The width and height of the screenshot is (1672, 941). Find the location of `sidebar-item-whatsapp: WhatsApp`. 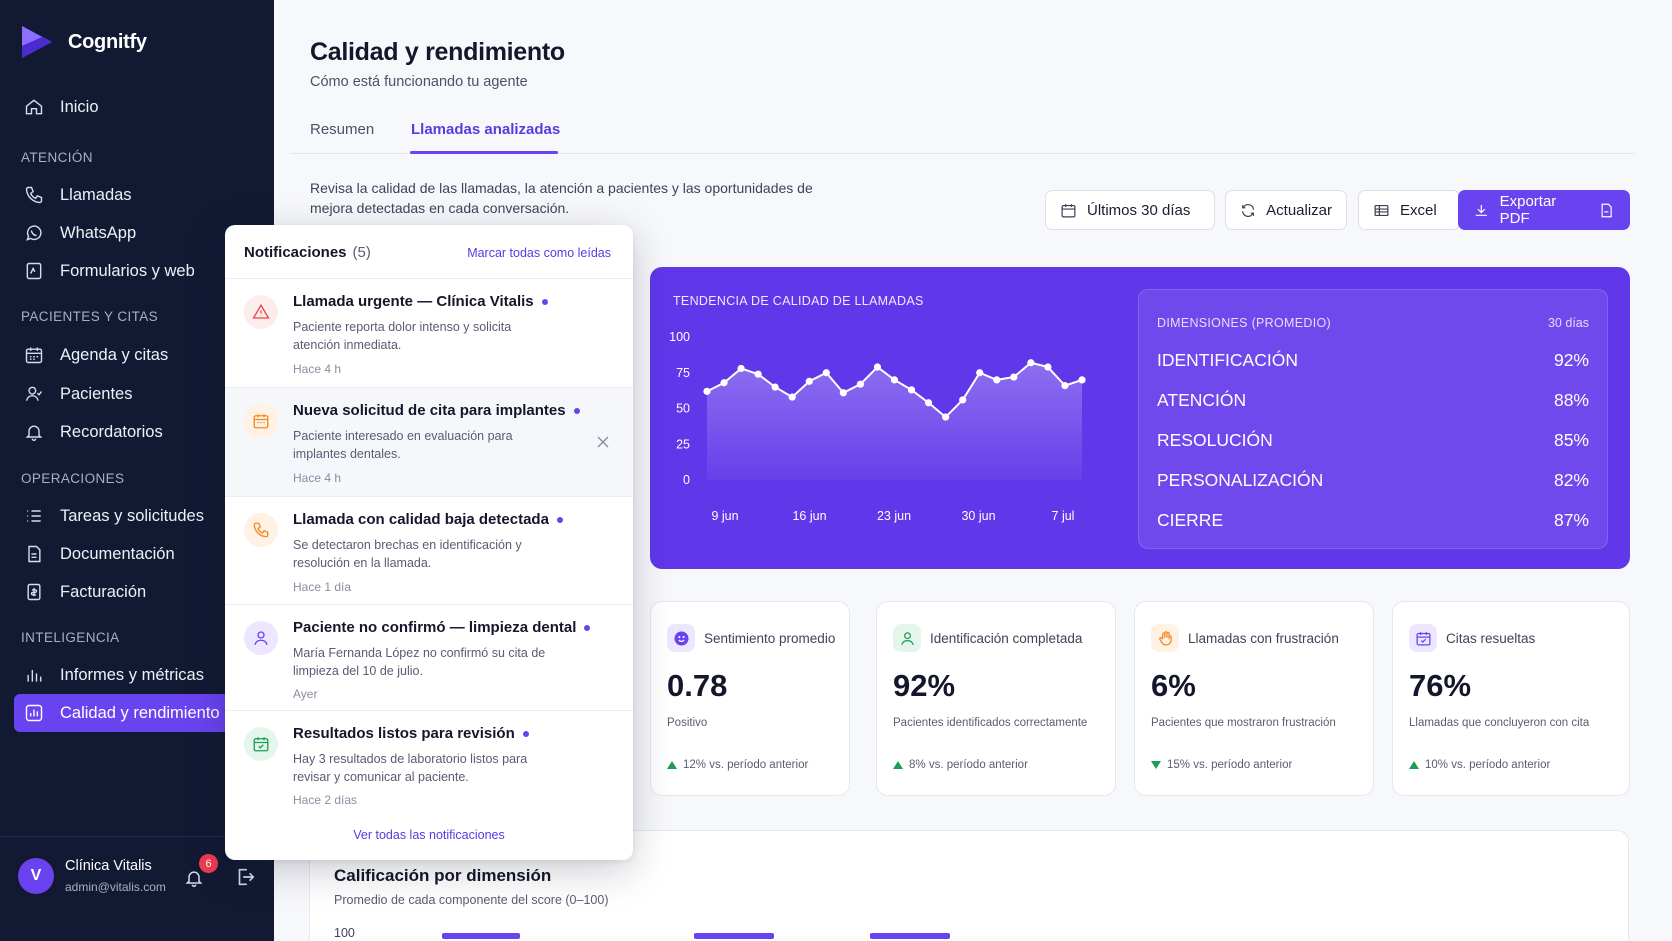

sidebar-item-whatsapp: WhatsApp is located at coordinates (134, 233).